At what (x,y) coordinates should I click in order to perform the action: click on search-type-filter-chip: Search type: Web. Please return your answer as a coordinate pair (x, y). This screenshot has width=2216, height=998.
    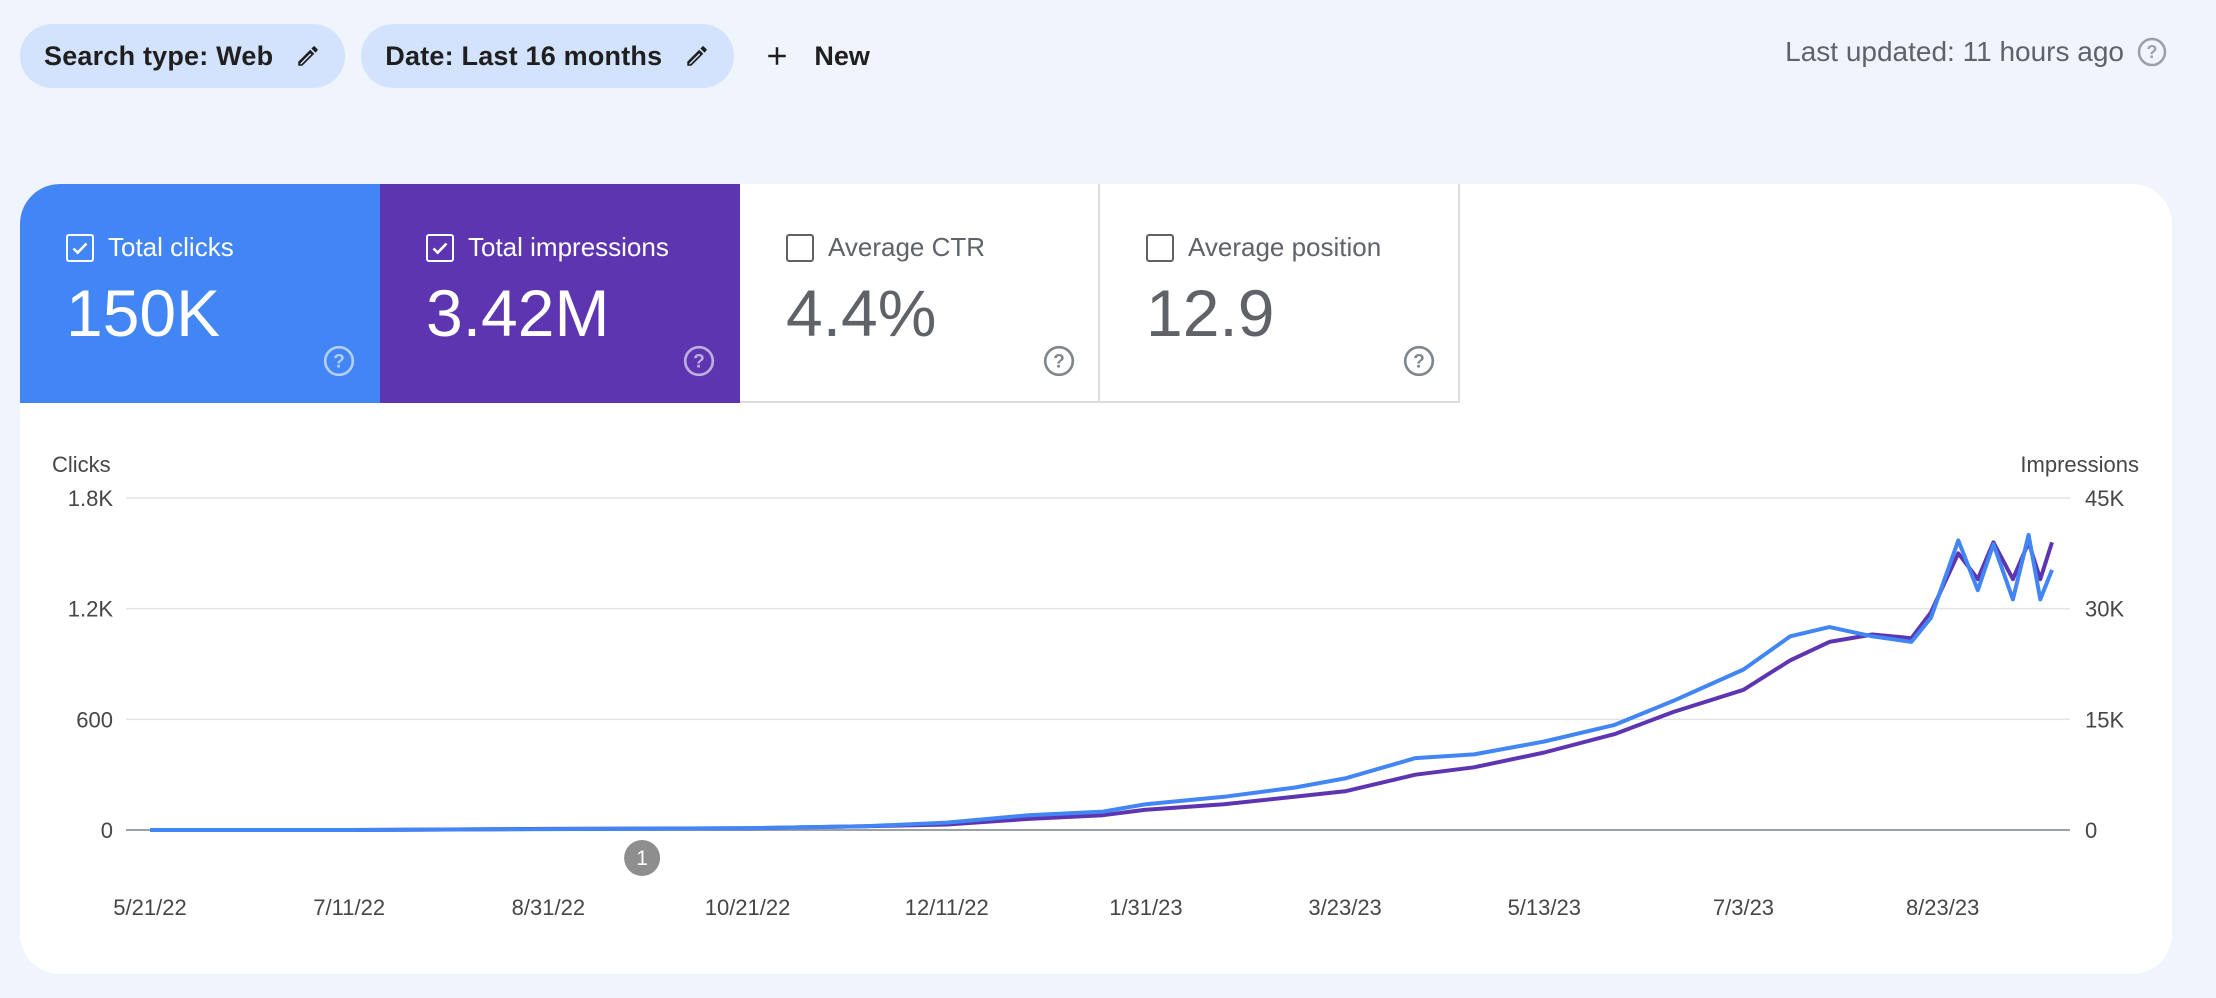
    Looking at the image, I should click on (183, 56).